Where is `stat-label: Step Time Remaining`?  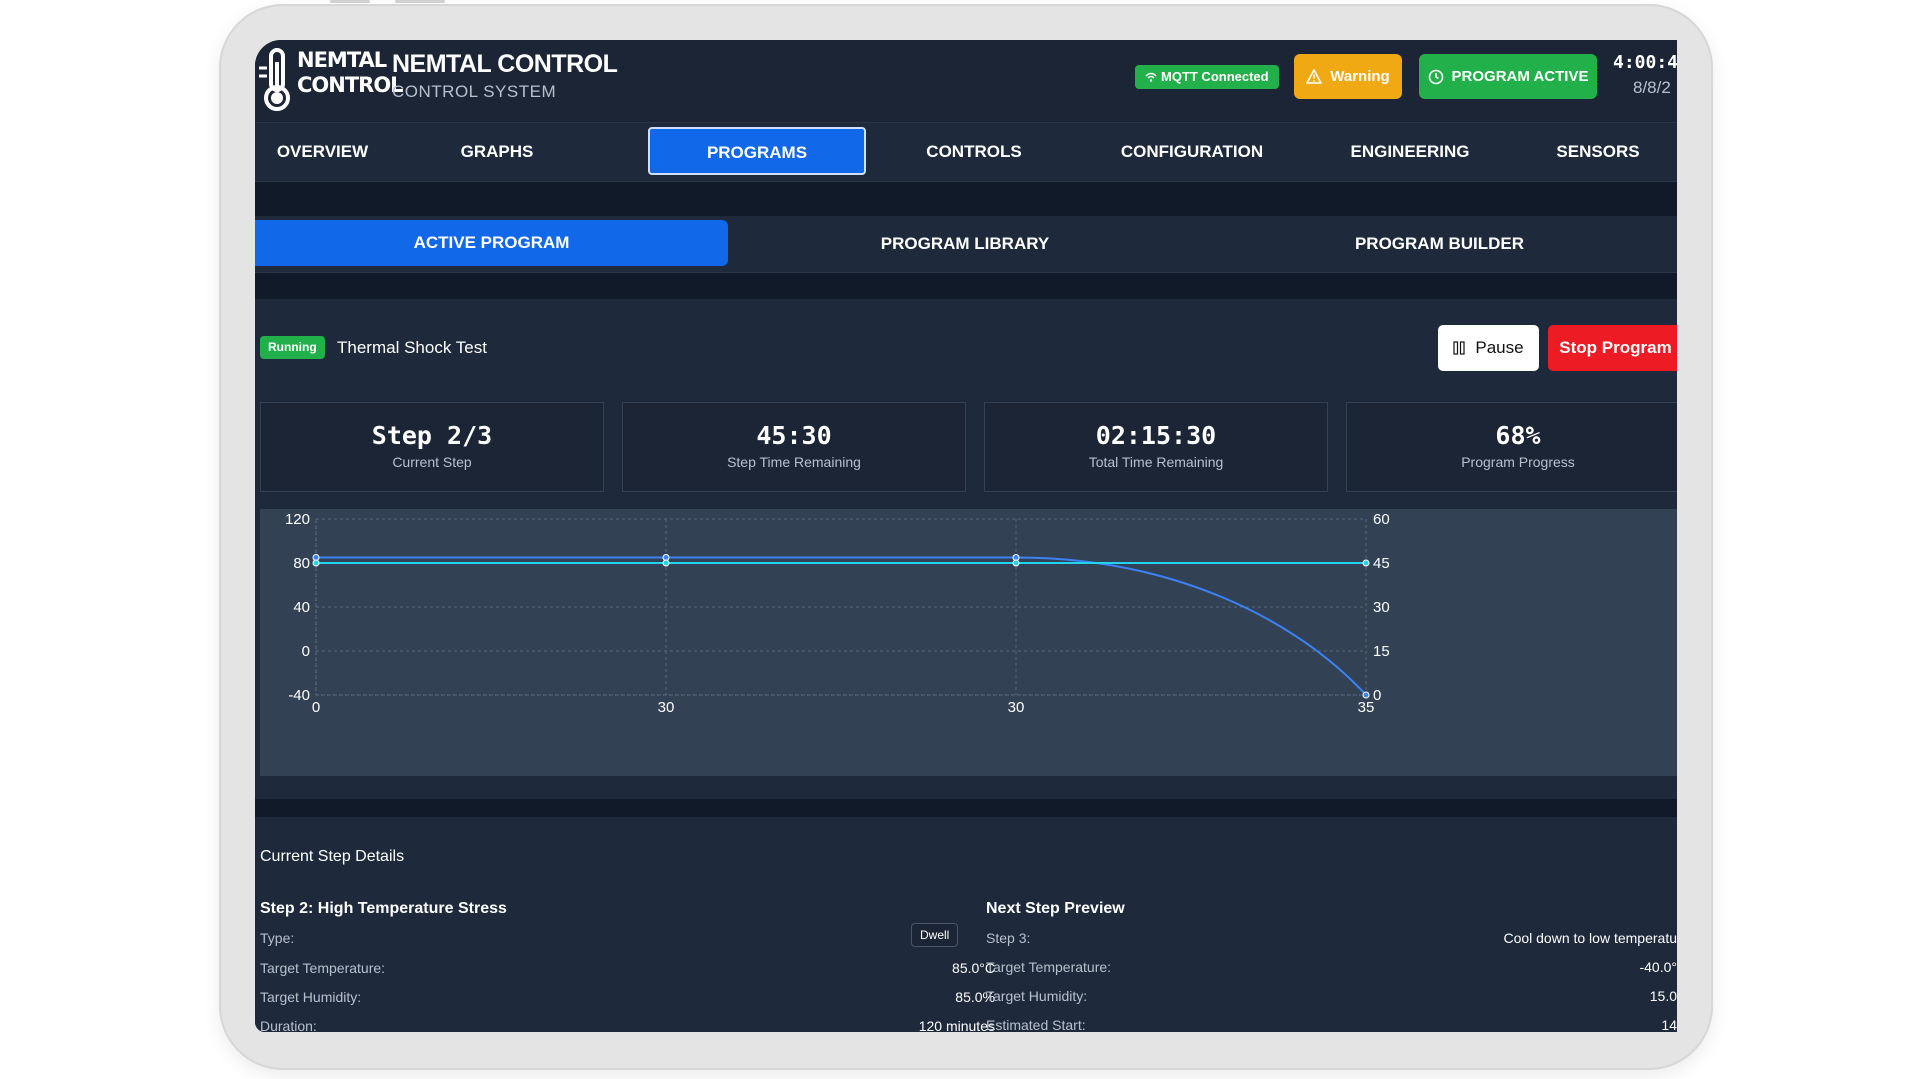
stat-label: Step Time Remaining is located at coordinates (794, 462).